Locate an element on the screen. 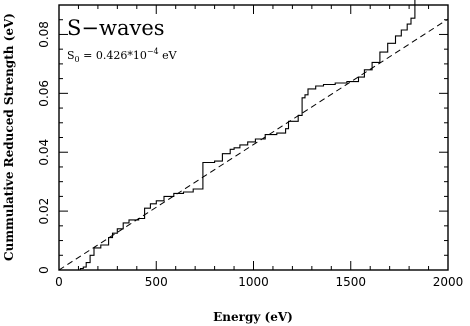  annotation-s0-index: 0 is located at coordinates (77, 59).